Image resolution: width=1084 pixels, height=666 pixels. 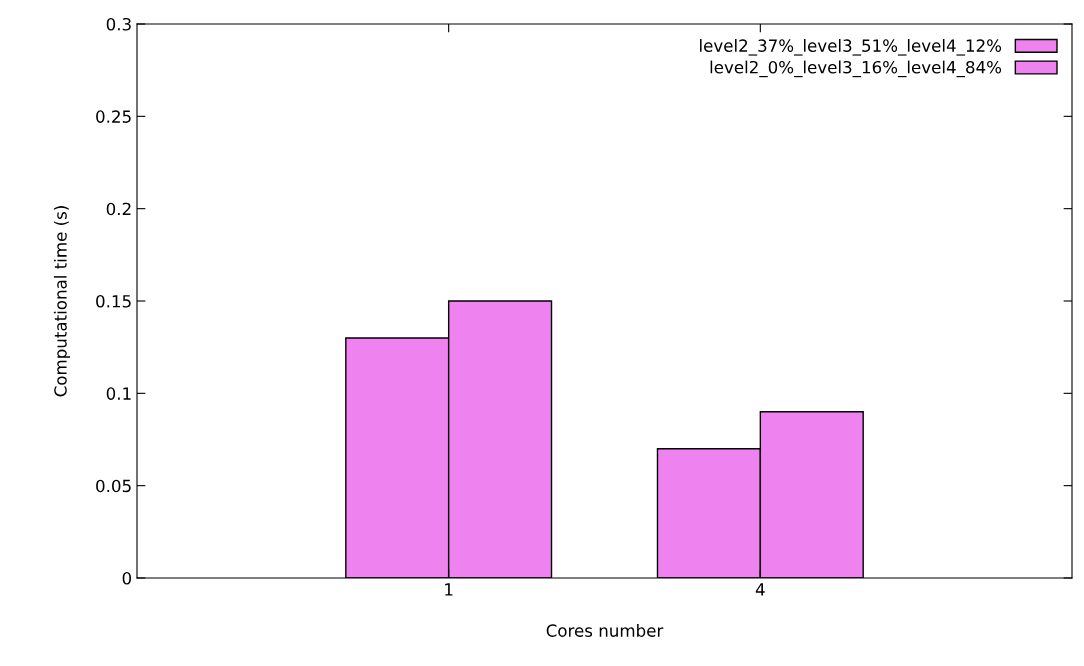 What do you see at coordinates (127, 578) in the screenshot?
I see `y-tick-label: 0` at bounding box center [127, 578].